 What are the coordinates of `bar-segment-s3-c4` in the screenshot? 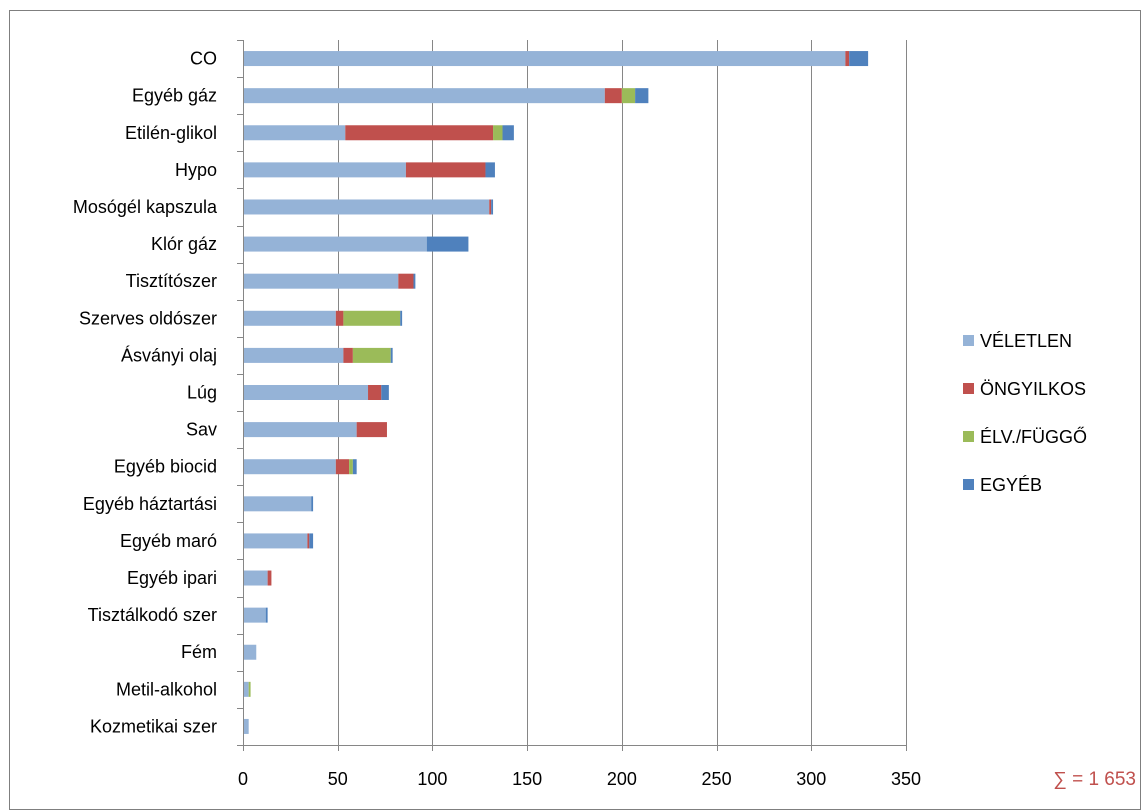 It's located at (492, 207).